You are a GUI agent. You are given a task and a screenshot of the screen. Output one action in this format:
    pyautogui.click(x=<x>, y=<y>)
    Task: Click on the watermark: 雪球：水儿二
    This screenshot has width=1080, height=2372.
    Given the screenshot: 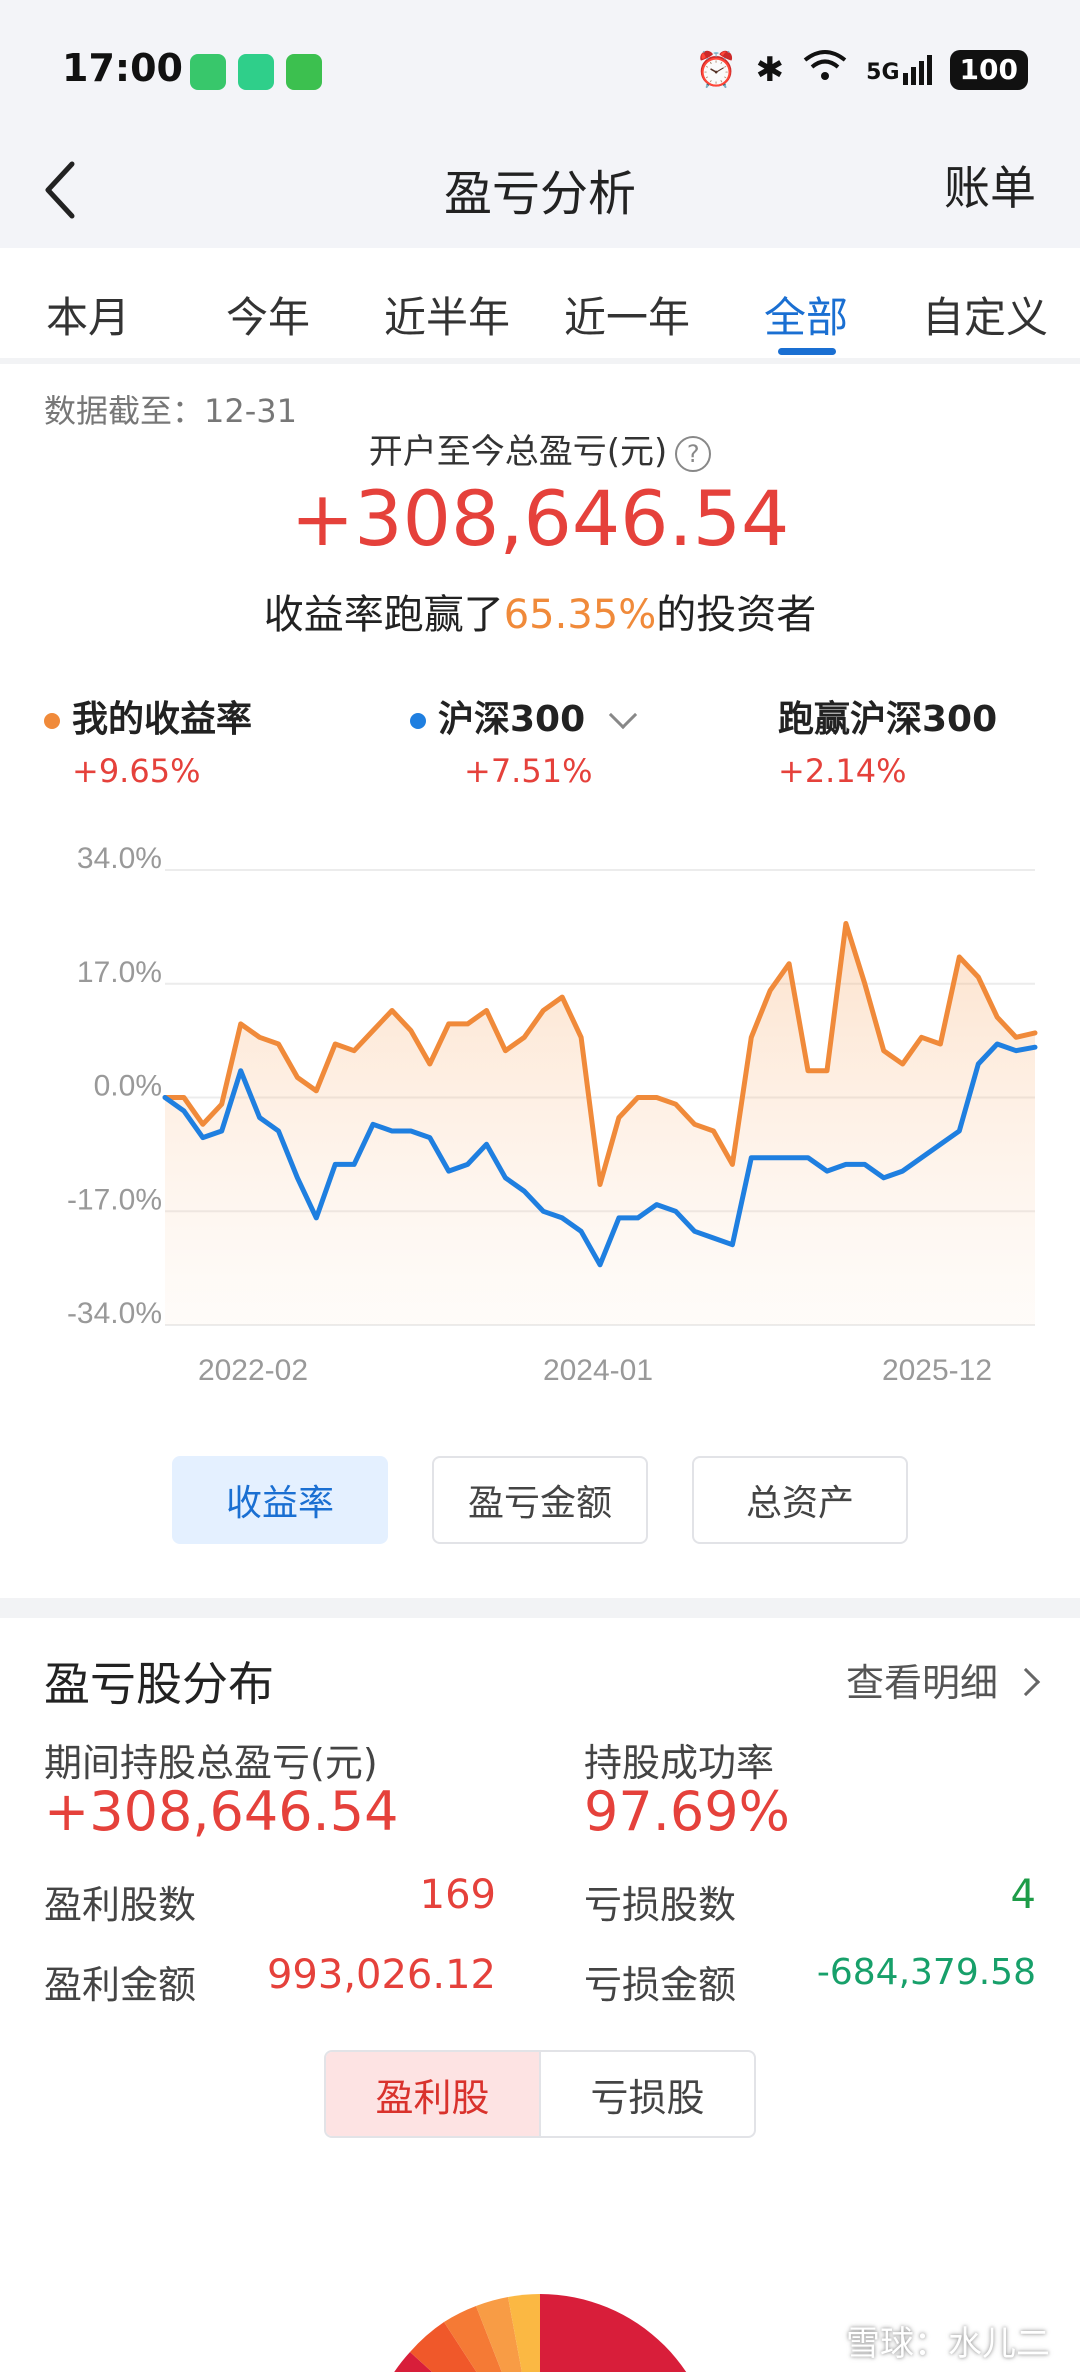 What is the action you would take?
    pyautogui.click(x=948, y=2344)
    